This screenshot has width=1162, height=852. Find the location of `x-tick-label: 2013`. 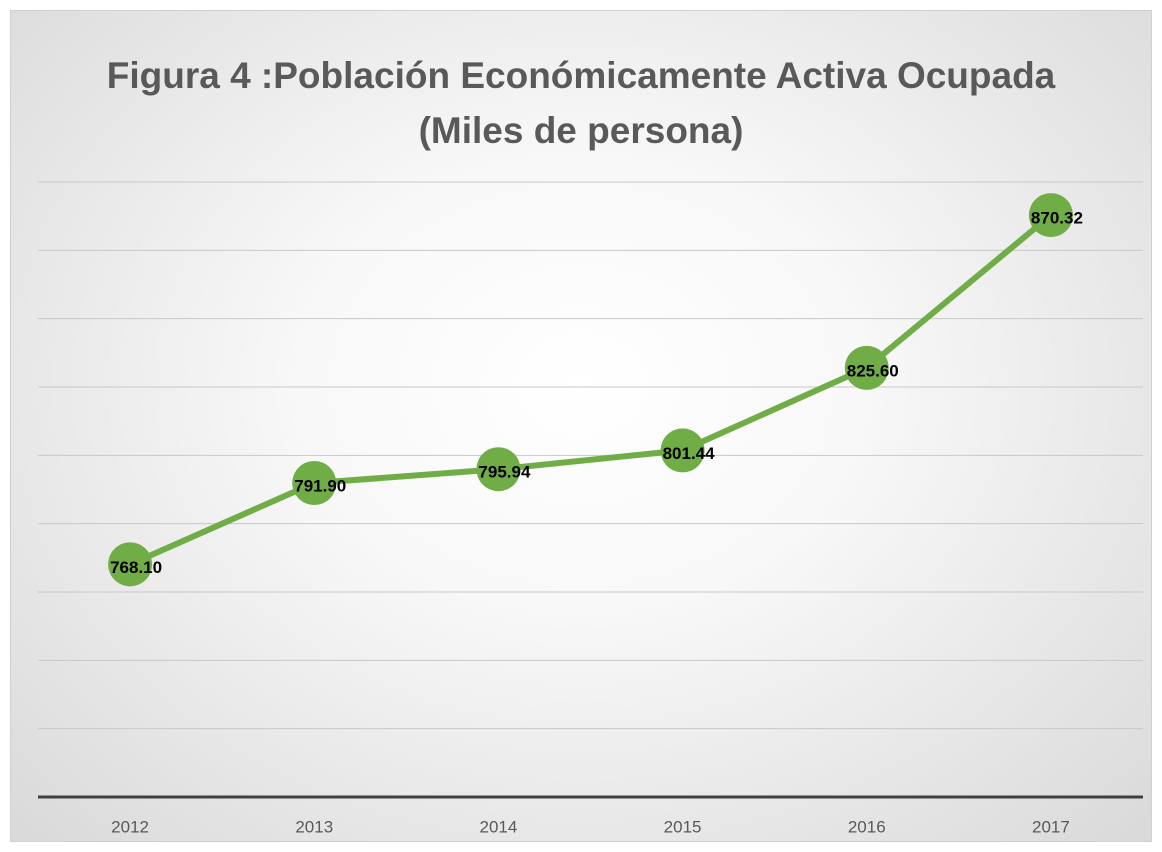

x-tick-label: 2013 is located at coordinates (314, 826).